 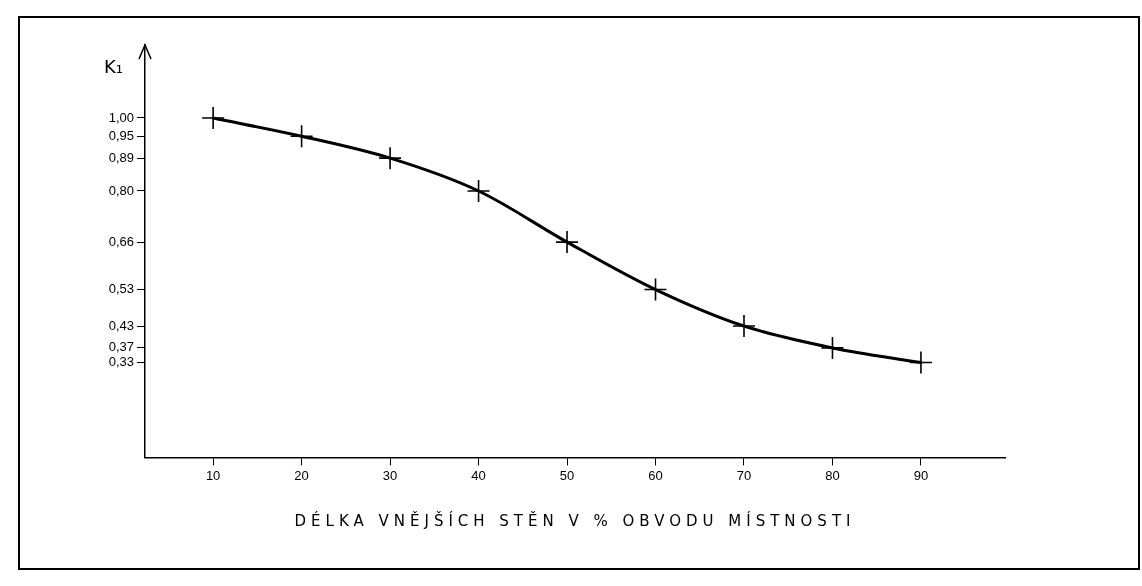 I want to click on x-tick-label: 70, so click(x=744, y=475).